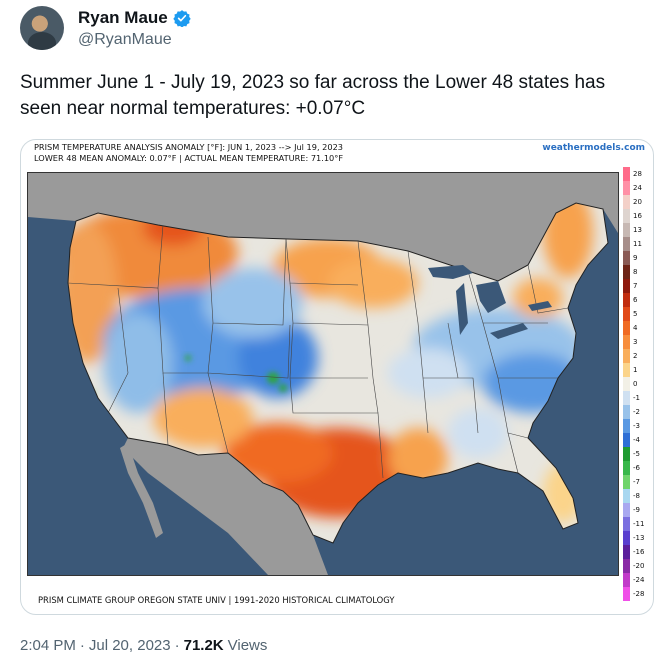  I want to click on legend-entry: 9, so click(636, 258).